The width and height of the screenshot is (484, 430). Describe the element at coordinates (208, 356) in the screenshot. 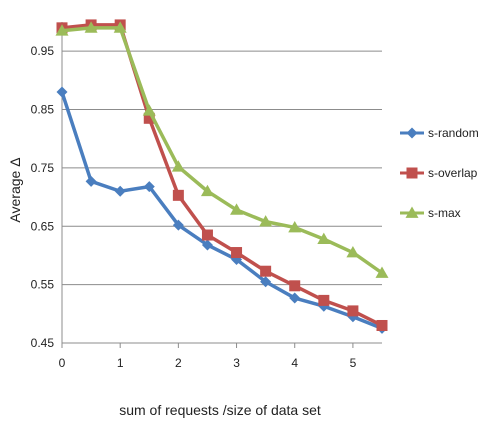

I see `x-axis-ticks: 0 1 2 3 4 5` at that location.